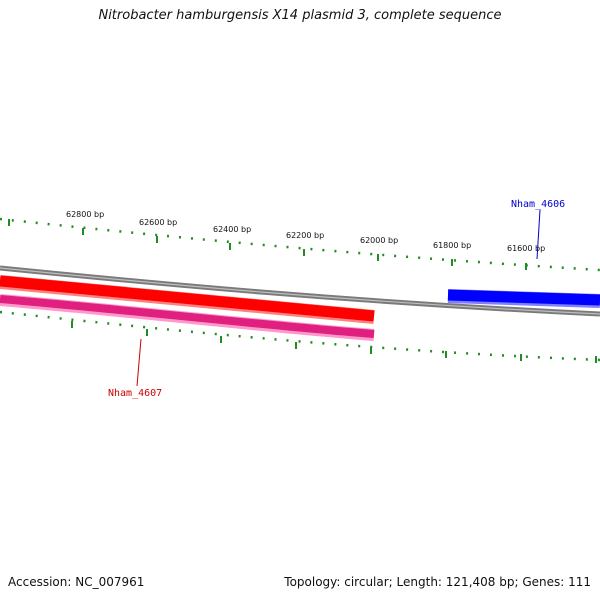  I want to click on tick-label: 62200 bp, so click(305, 235).